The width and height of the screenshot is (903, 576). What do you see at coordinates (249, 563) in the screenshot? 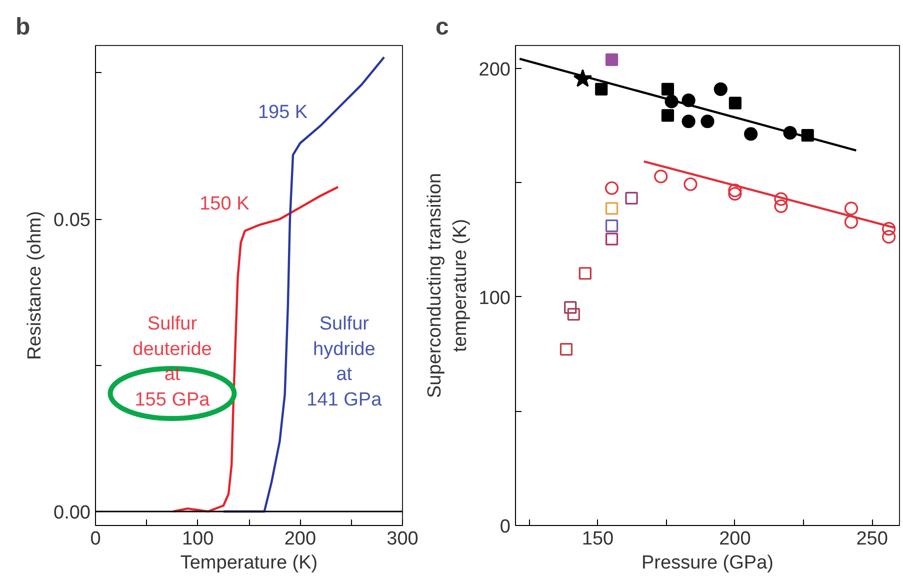
I see `x-axis-title: Temperature (K)` at bounding box center [249, 563].